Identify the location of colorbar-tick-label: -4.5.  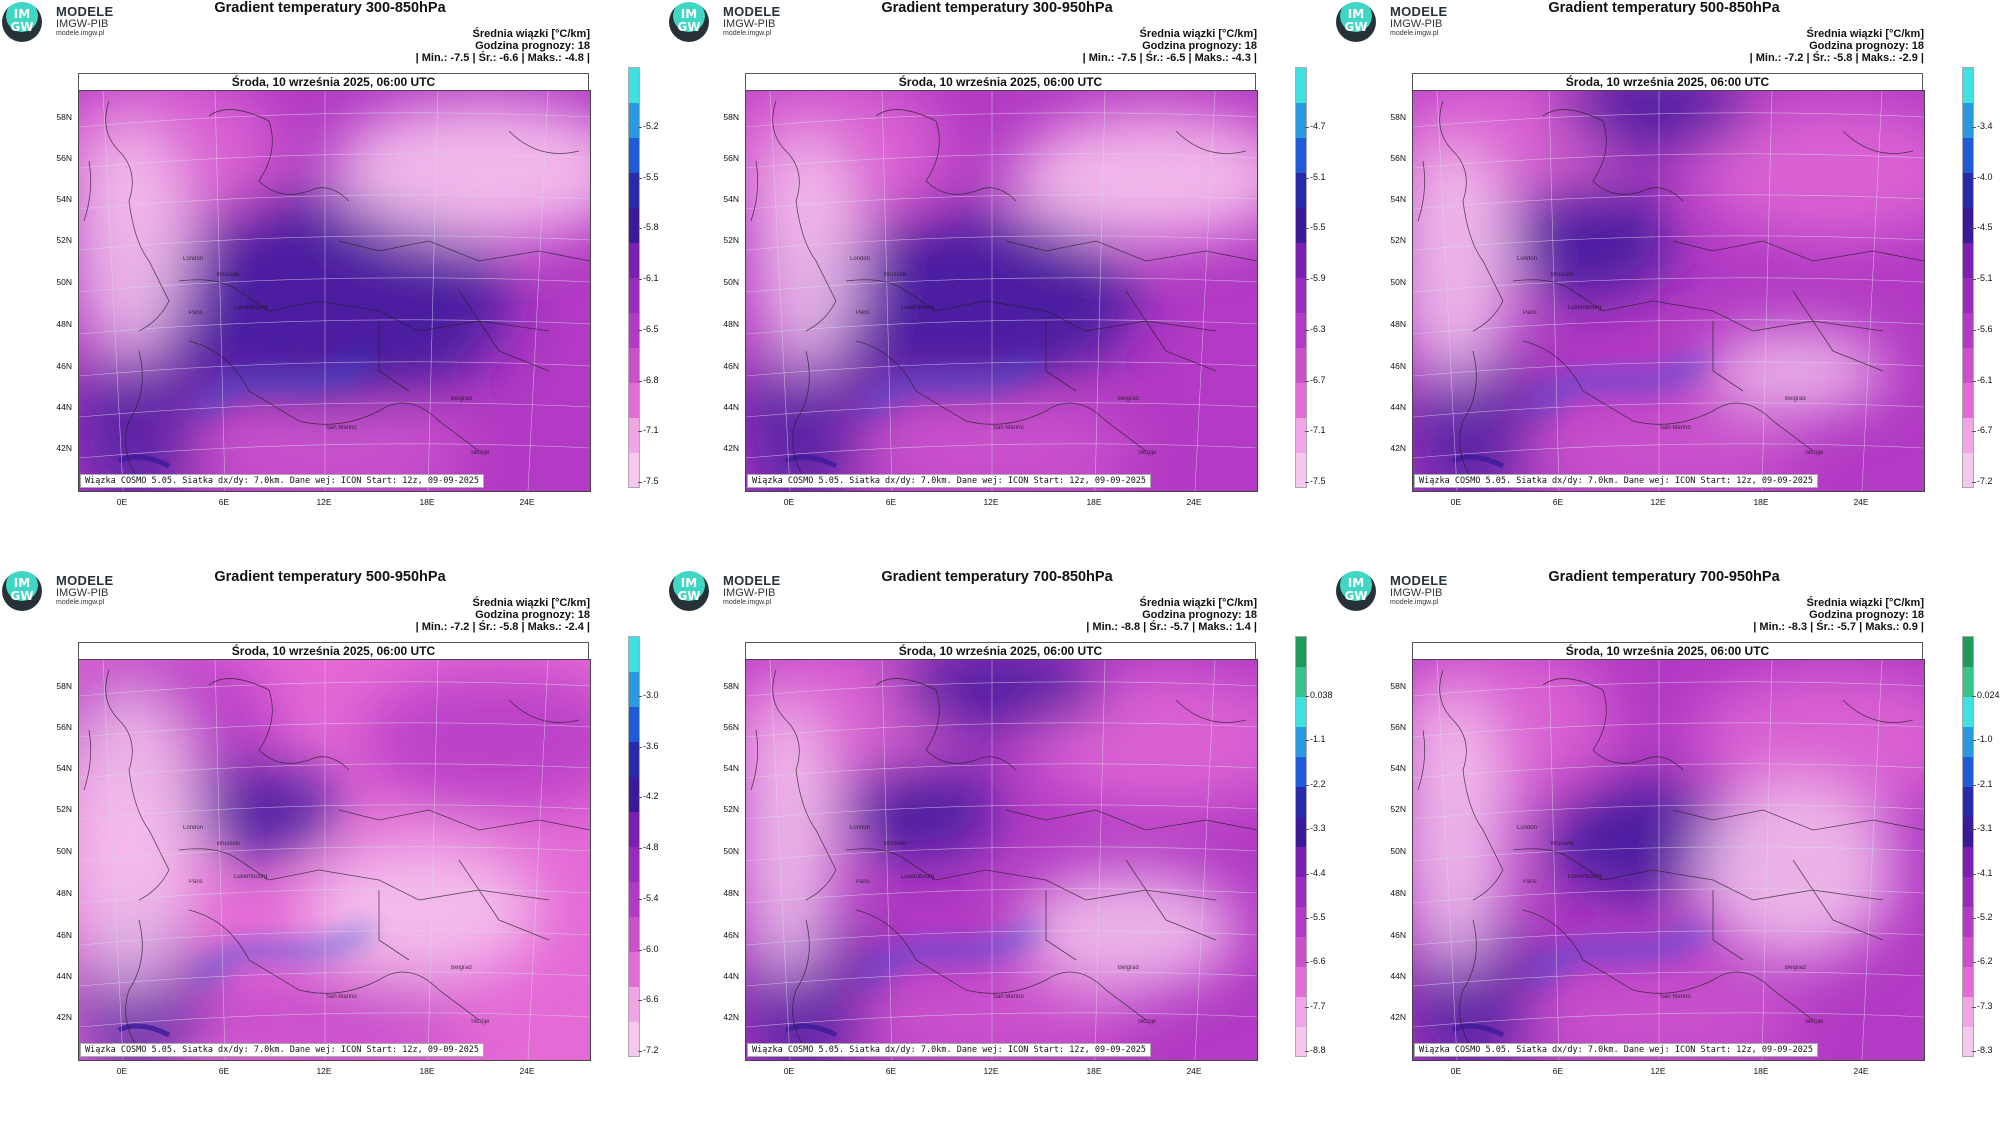
(1985, 227).